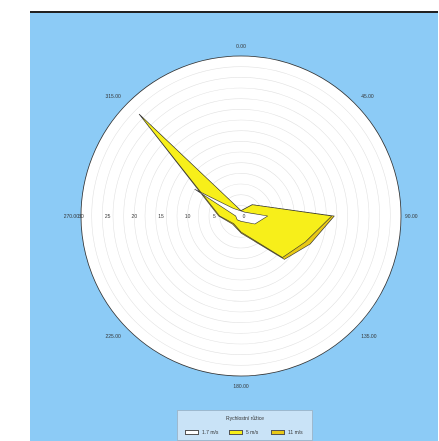 This screenshot has height=441, width=439. What do you see at coordinates (295, 432) in the screenshot?
I see `legend-label-3: 11 m/s` at bounding box center [295, 432].